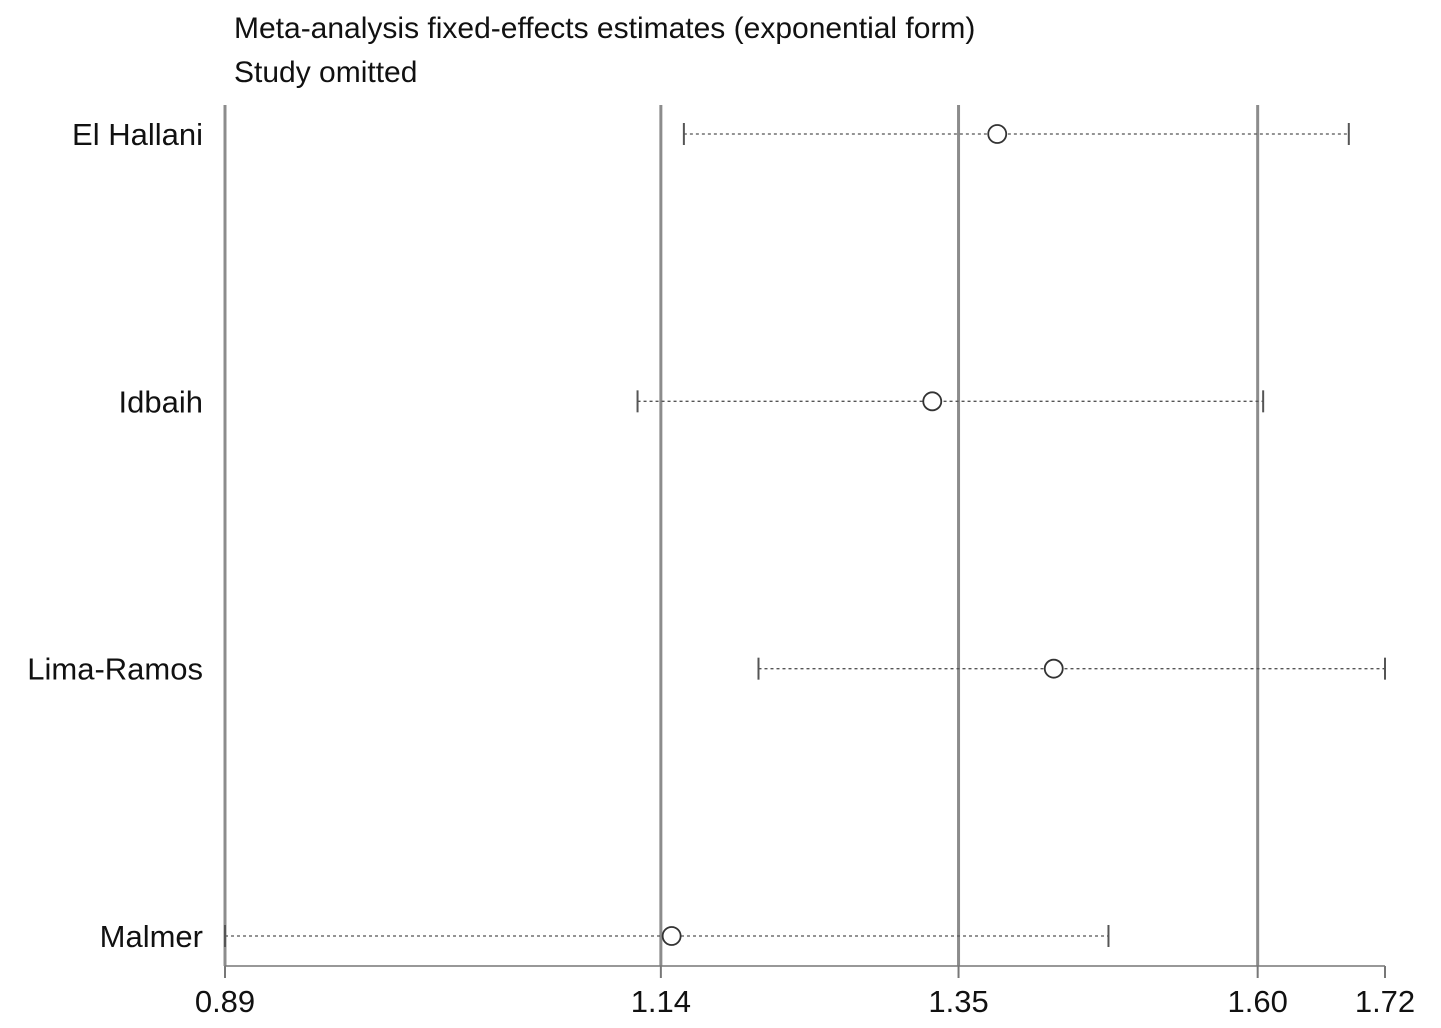 The height and width of the screenshot is (1028, 1441). I want to click on study-label: Idbaih, so click(161, 401).